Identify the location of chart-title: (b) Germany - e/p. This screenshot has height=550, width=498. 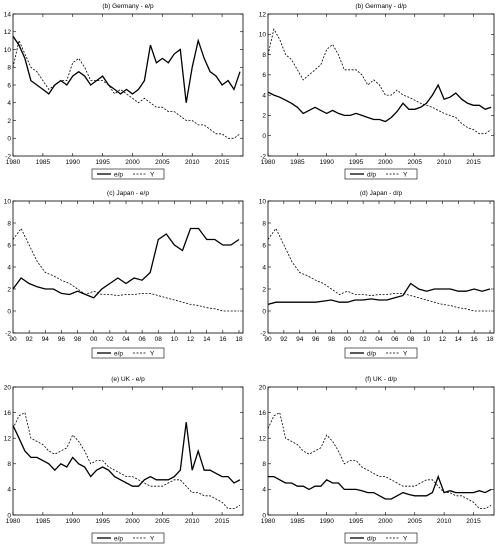
(128, 6).